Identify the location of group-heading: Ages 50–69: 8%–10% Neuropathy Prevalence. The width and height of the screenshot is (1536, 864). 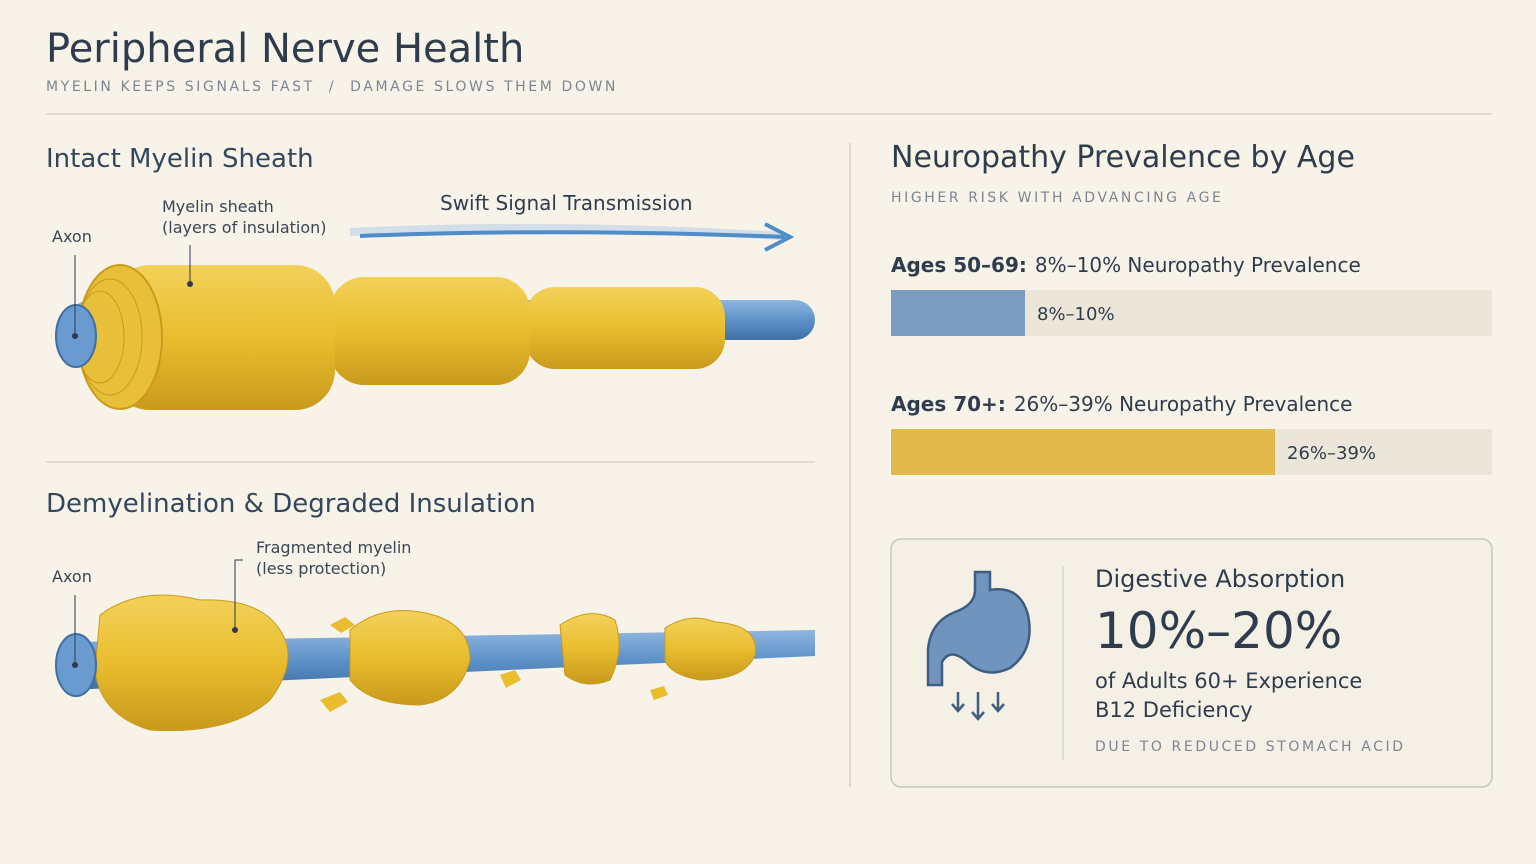
(1126, 265).